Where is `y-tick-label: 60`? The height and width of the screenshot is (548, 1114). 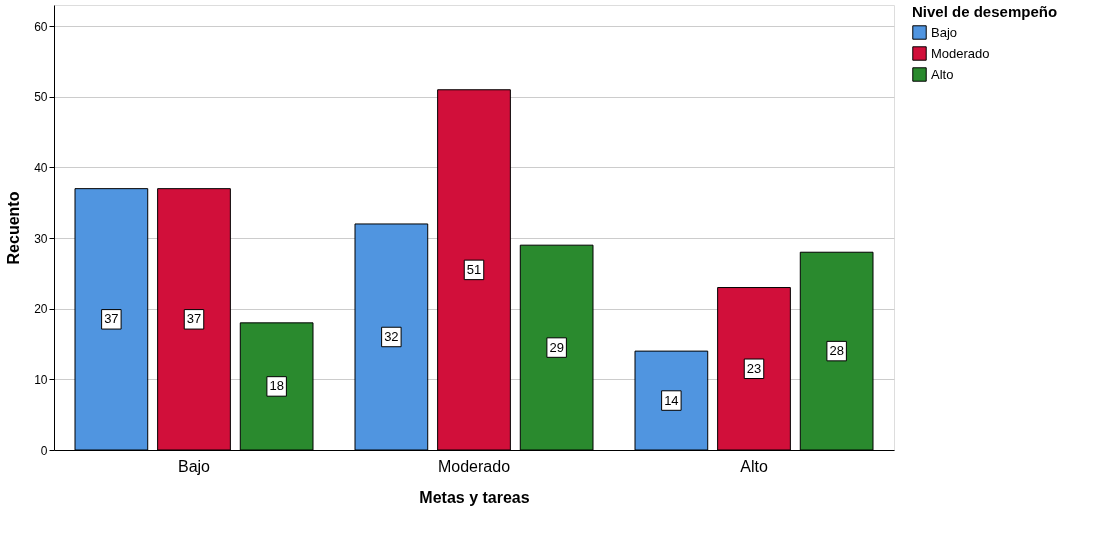
y-tick-label: 60 is located at coordinates (41, 26).